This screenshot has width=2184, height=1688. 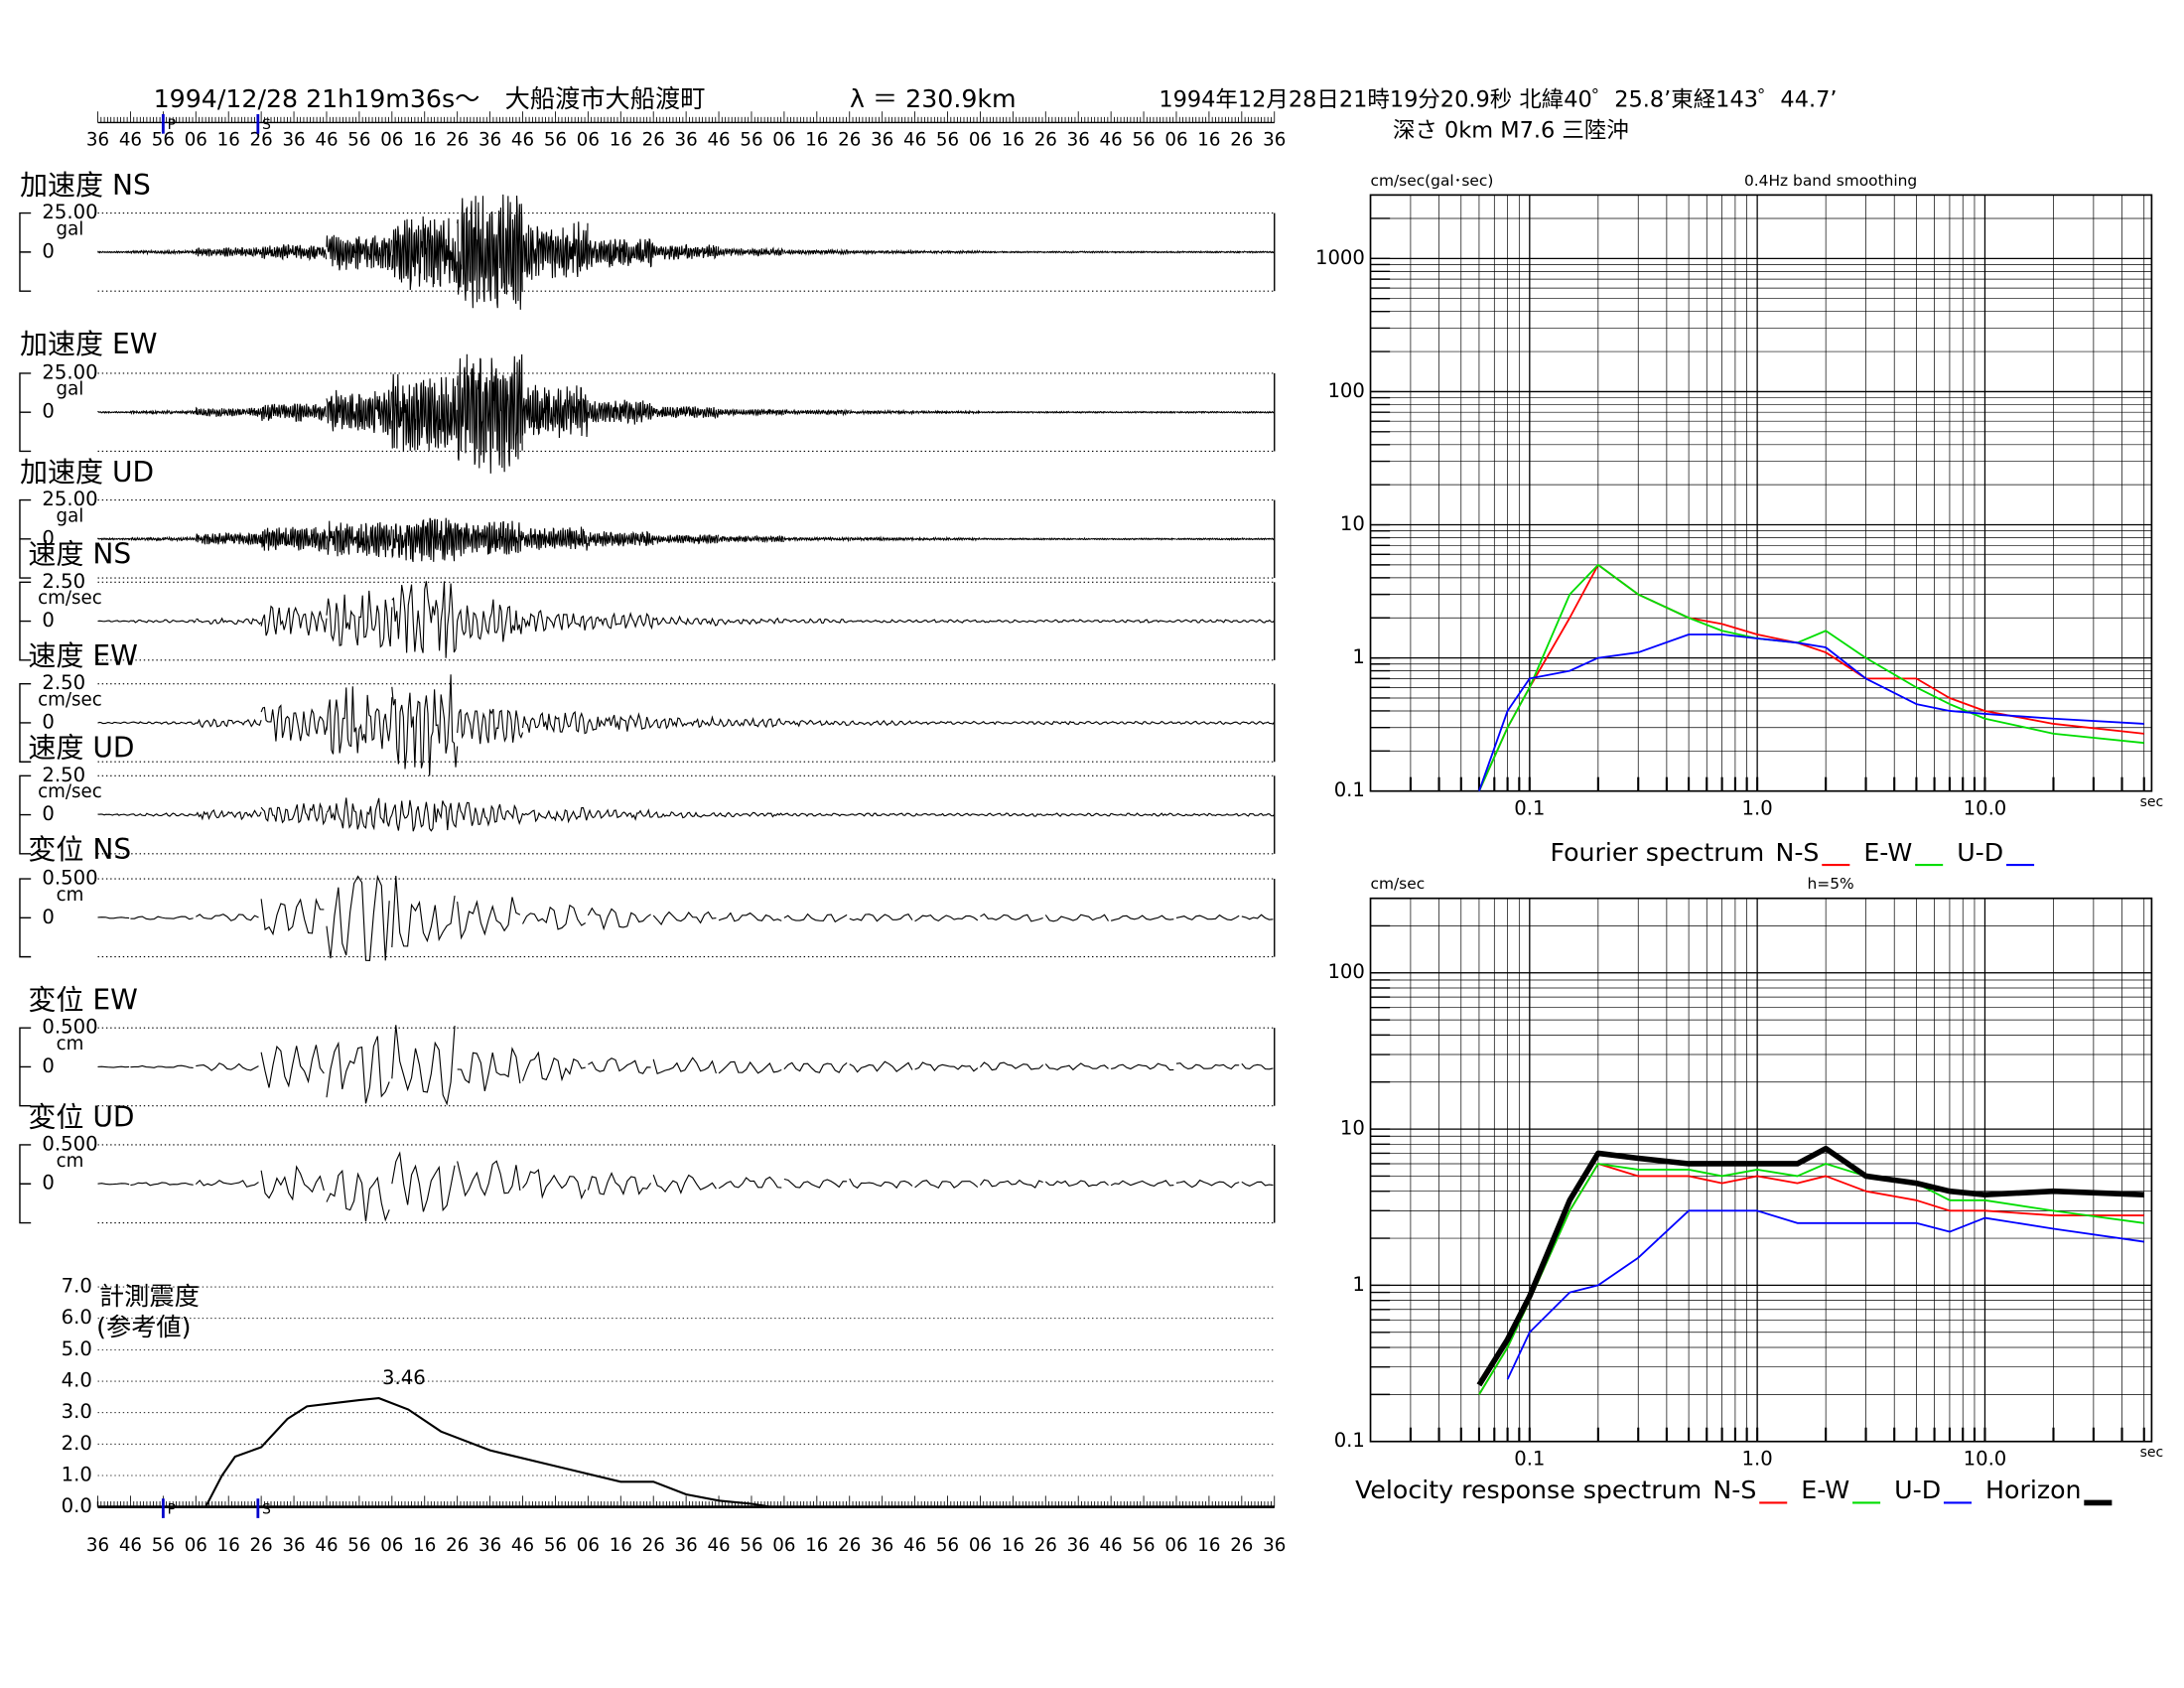 What do you see at coordinates (70, 228) in the screenshot?
I see `trace-unit: gal` at bounding box center [70, 228].